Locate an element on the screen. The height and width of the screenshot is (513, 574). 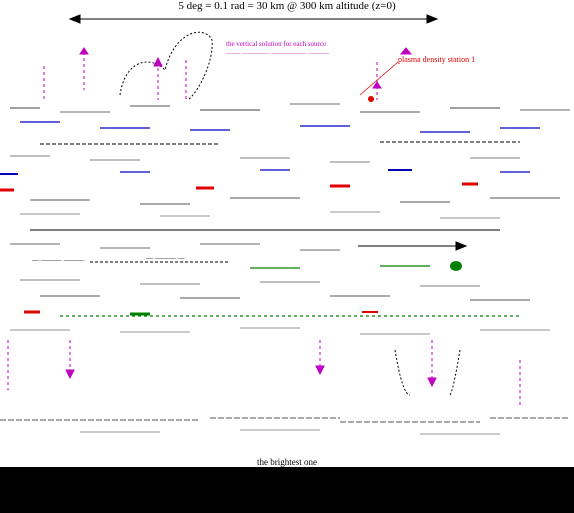
black-footer-band is located at coordinates (287, 490).